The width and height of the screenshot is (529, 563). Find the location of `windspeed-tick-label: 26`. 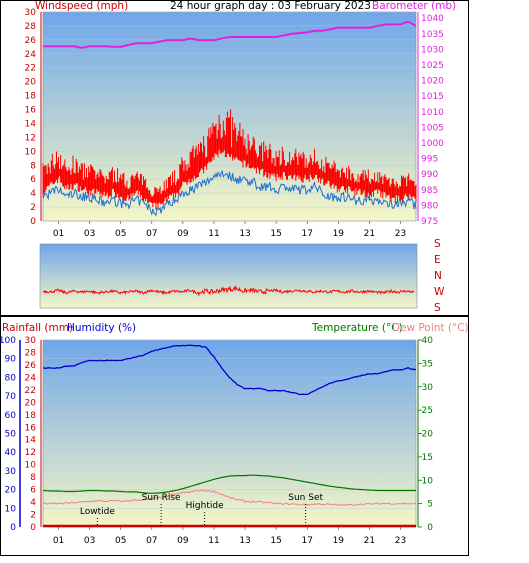

windspeed-tick-label: 26 is located at coordinates (31, 41).